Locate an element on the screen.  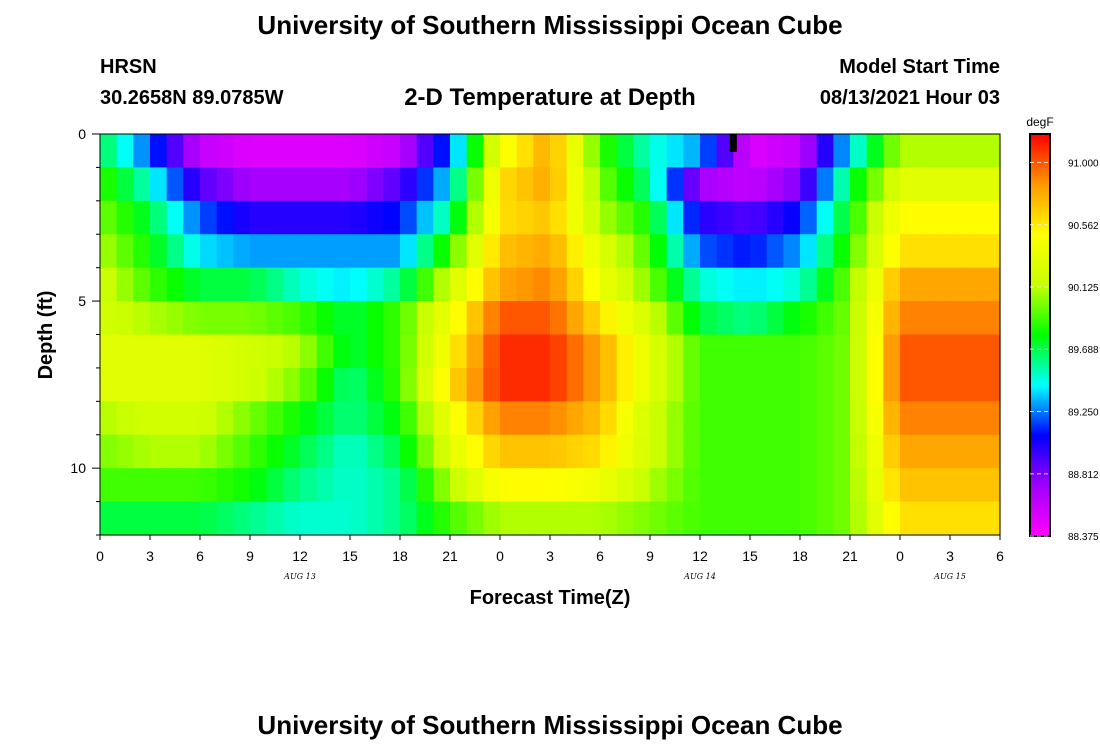
x-tick-label: 21 is located at coordinates (450, 556).